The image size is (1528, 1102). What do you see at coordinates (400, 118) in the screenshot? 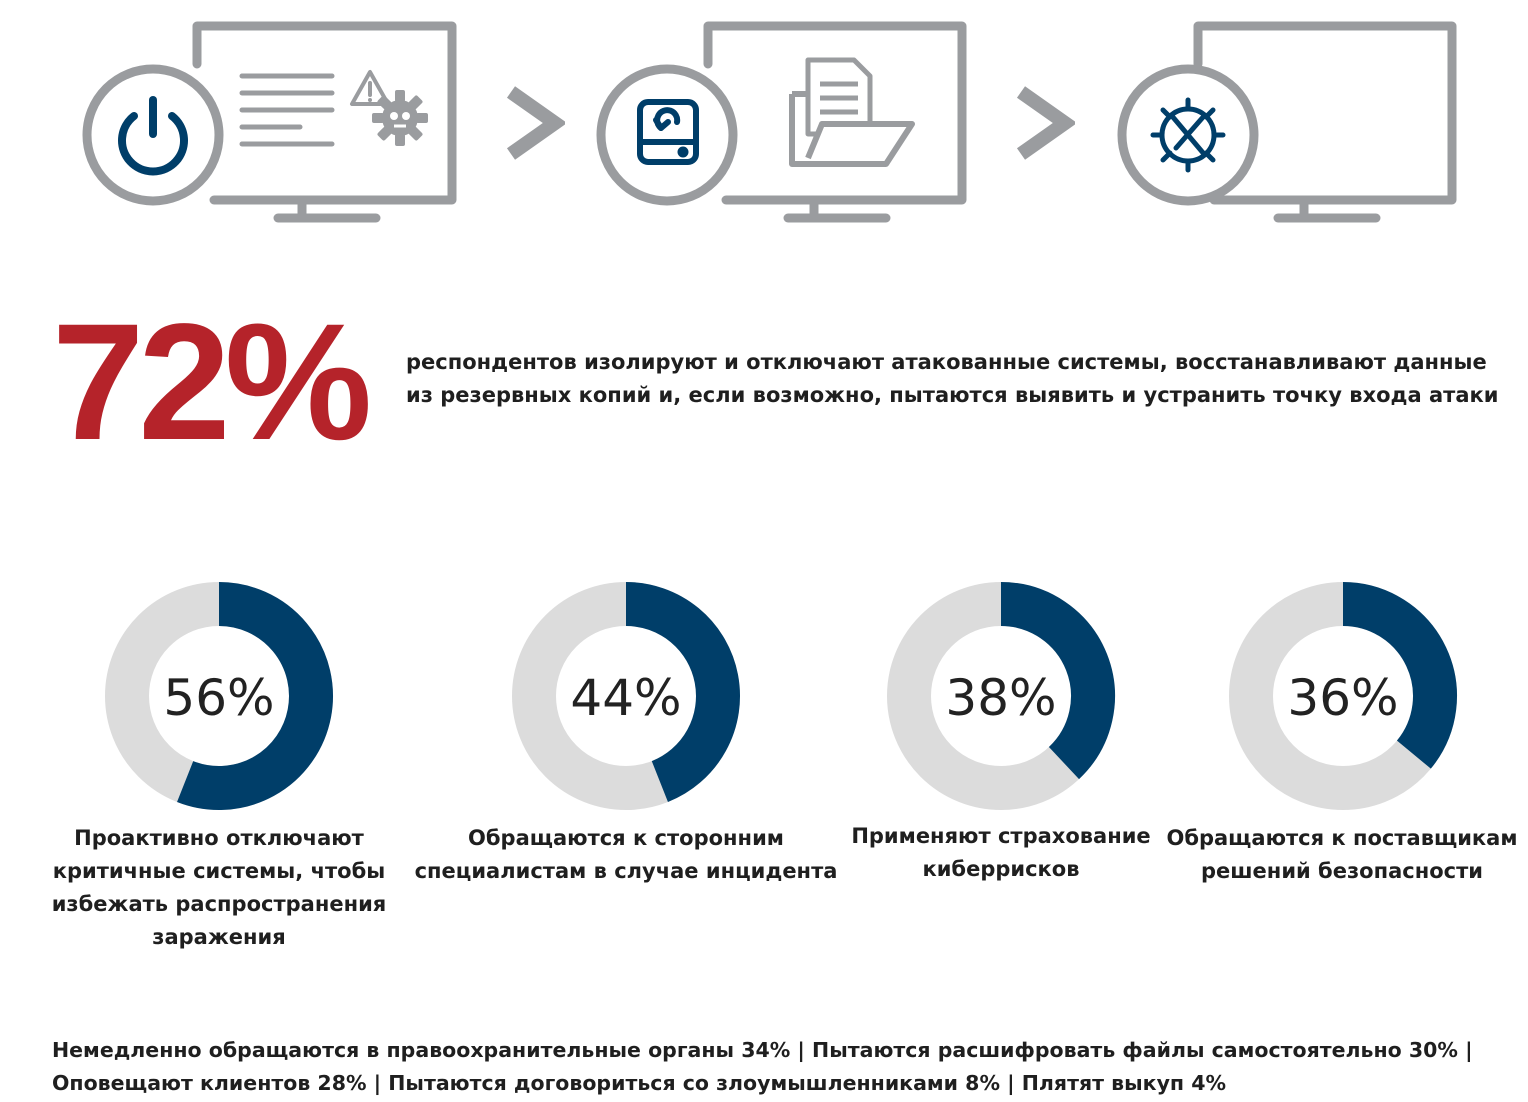
I see `virus-gear-icon` at bounding box center [400, 118].